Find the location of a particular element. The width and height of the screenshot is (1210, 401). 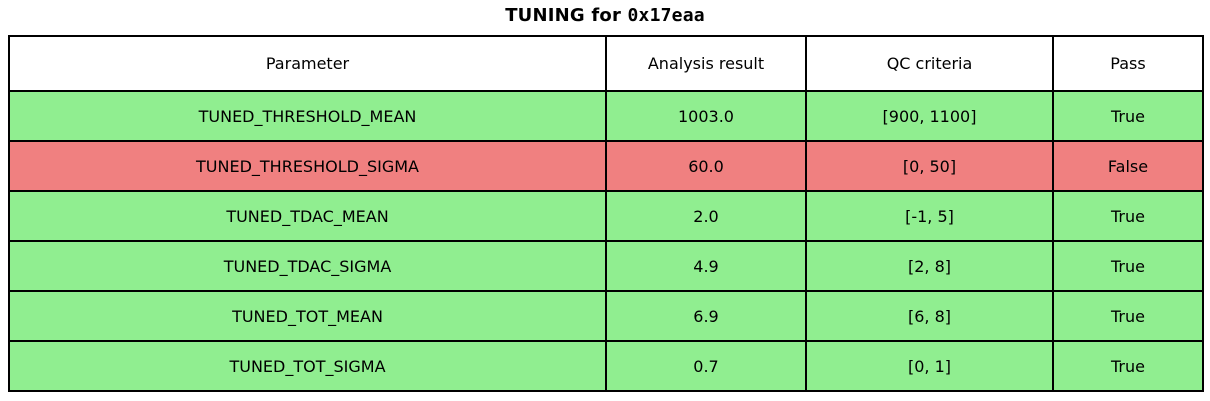

cell-criteria: [-1, 5] is located at coordinates (929, 216).